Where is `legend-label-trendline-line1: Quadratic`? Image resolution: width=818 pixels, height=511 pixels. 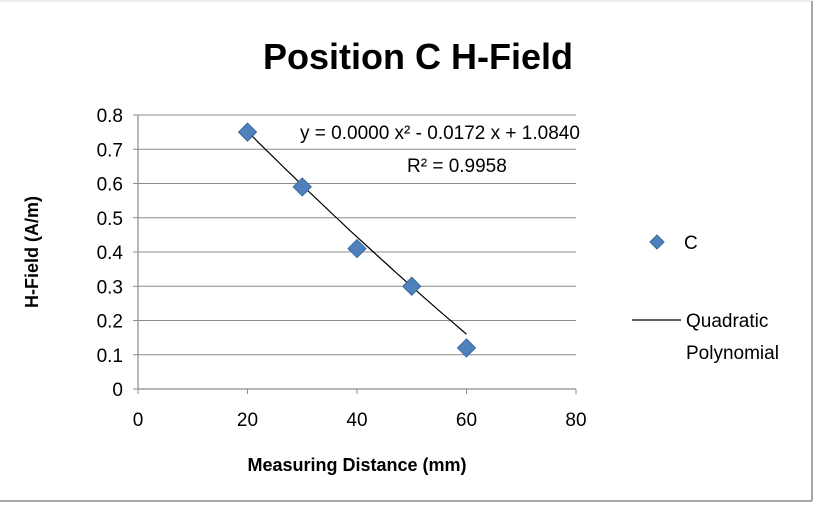
legend-label-trendline-line1: Quadratic is located at coordinates (727, 321).